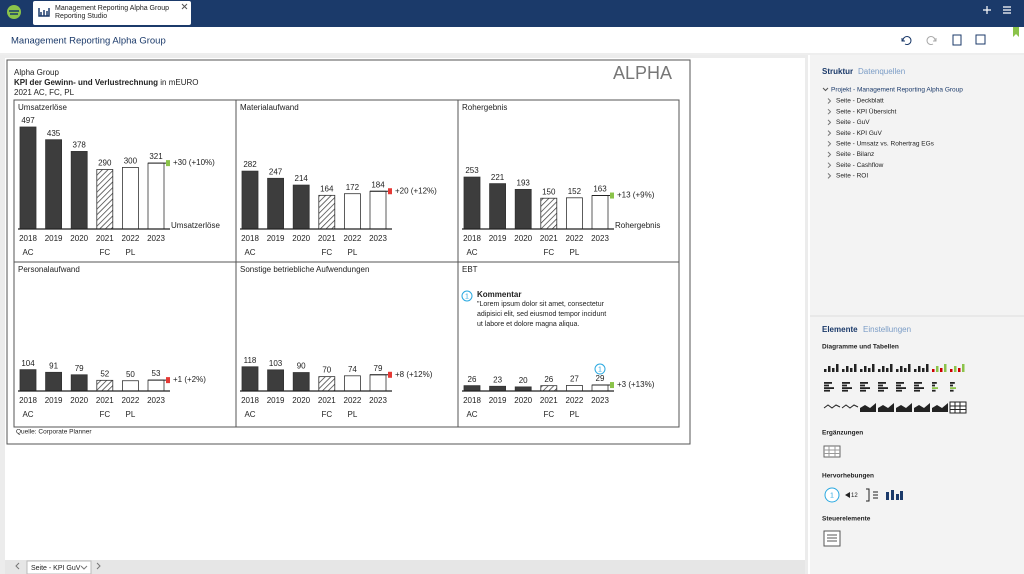 The height and width of the screenshot is (574, 1024). What do you see at coordinates (825, 89) in the screenshot?
I see `tree-toggle` at bounding box center [825, 89].